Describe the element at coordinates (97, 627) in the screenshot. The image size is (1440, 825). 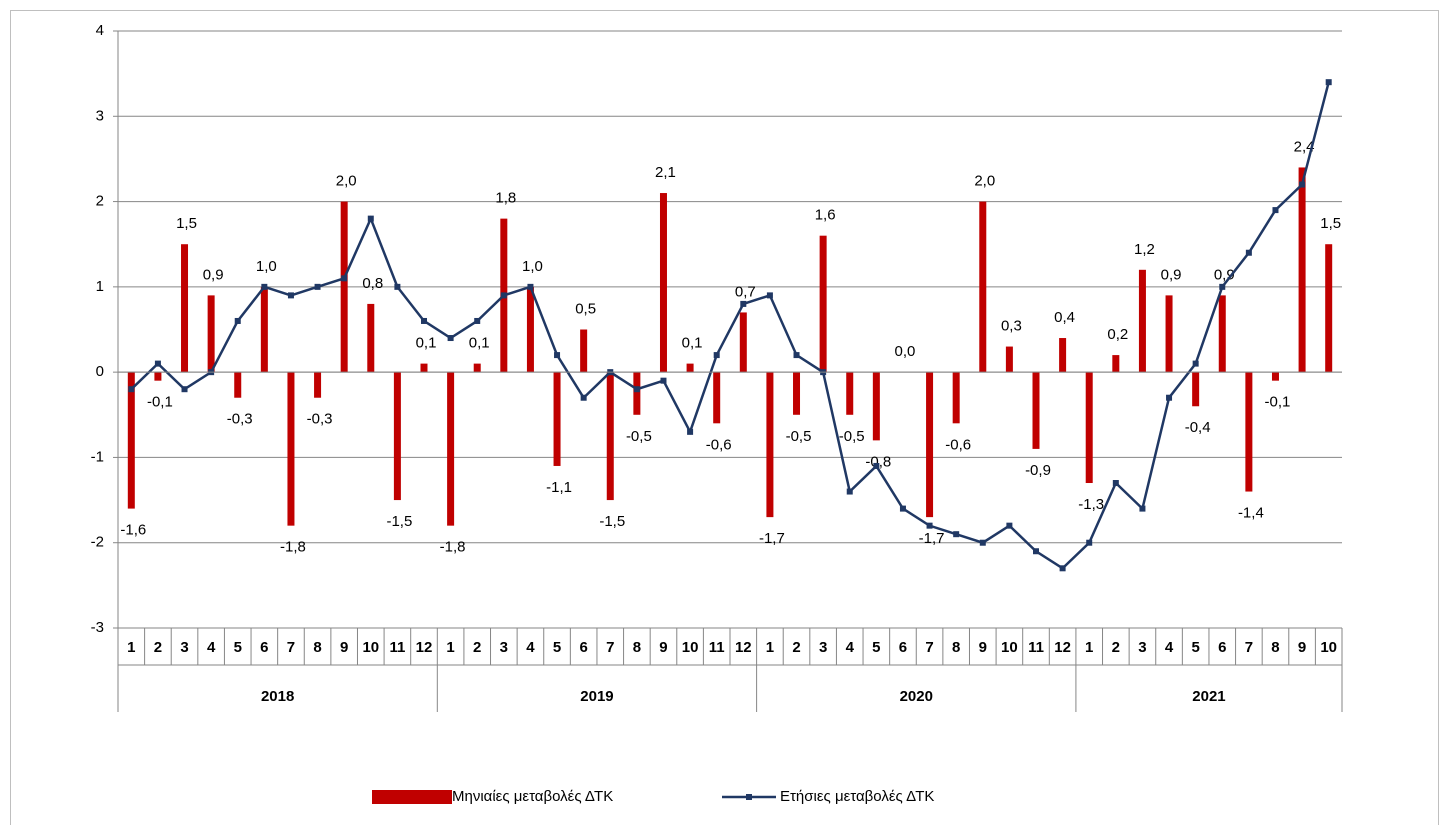
I see `y-tick-label: -3` at that location.